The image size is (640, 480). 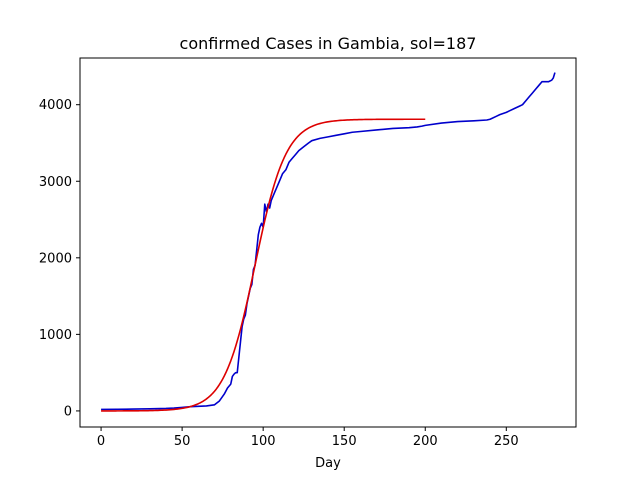 What do you see at coordinates (55, 258) in the screenshot?
I see `y-tick-label-2000: 2000` at bounding box center [55, 258].